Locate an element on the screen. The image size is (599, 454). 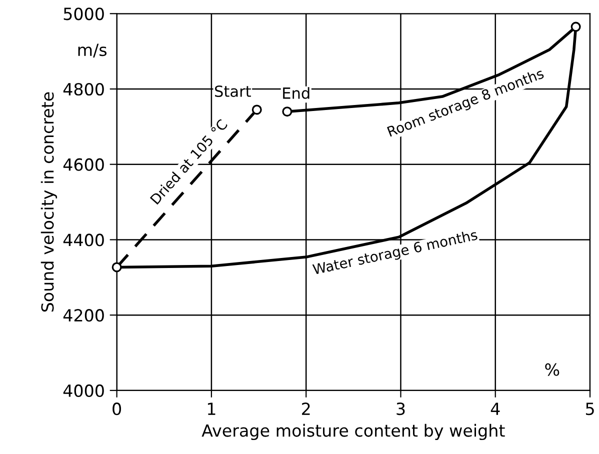
x-tick-label: 1 is located at coordinates (212, 408).